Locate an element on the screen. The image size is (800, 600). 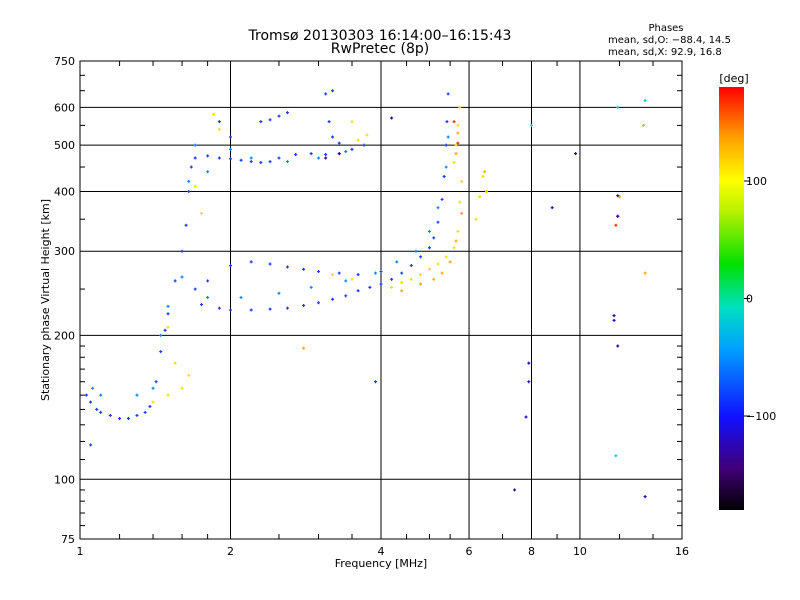
y-tick-label: 100 is located at coordinates (64, 479).